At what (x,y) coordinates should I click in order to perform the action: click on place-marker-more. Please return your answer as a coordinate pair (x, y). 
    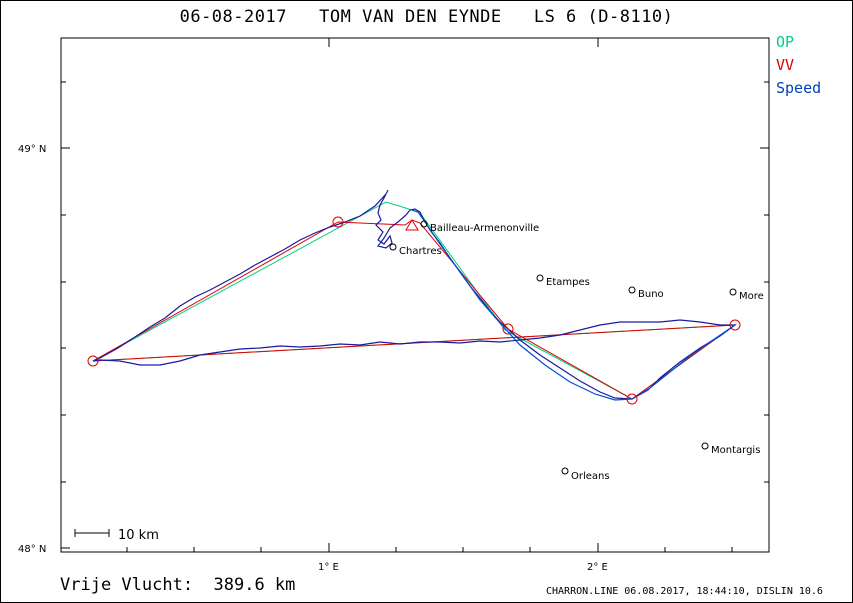
    Looking at the image, I should click on (733, 292).